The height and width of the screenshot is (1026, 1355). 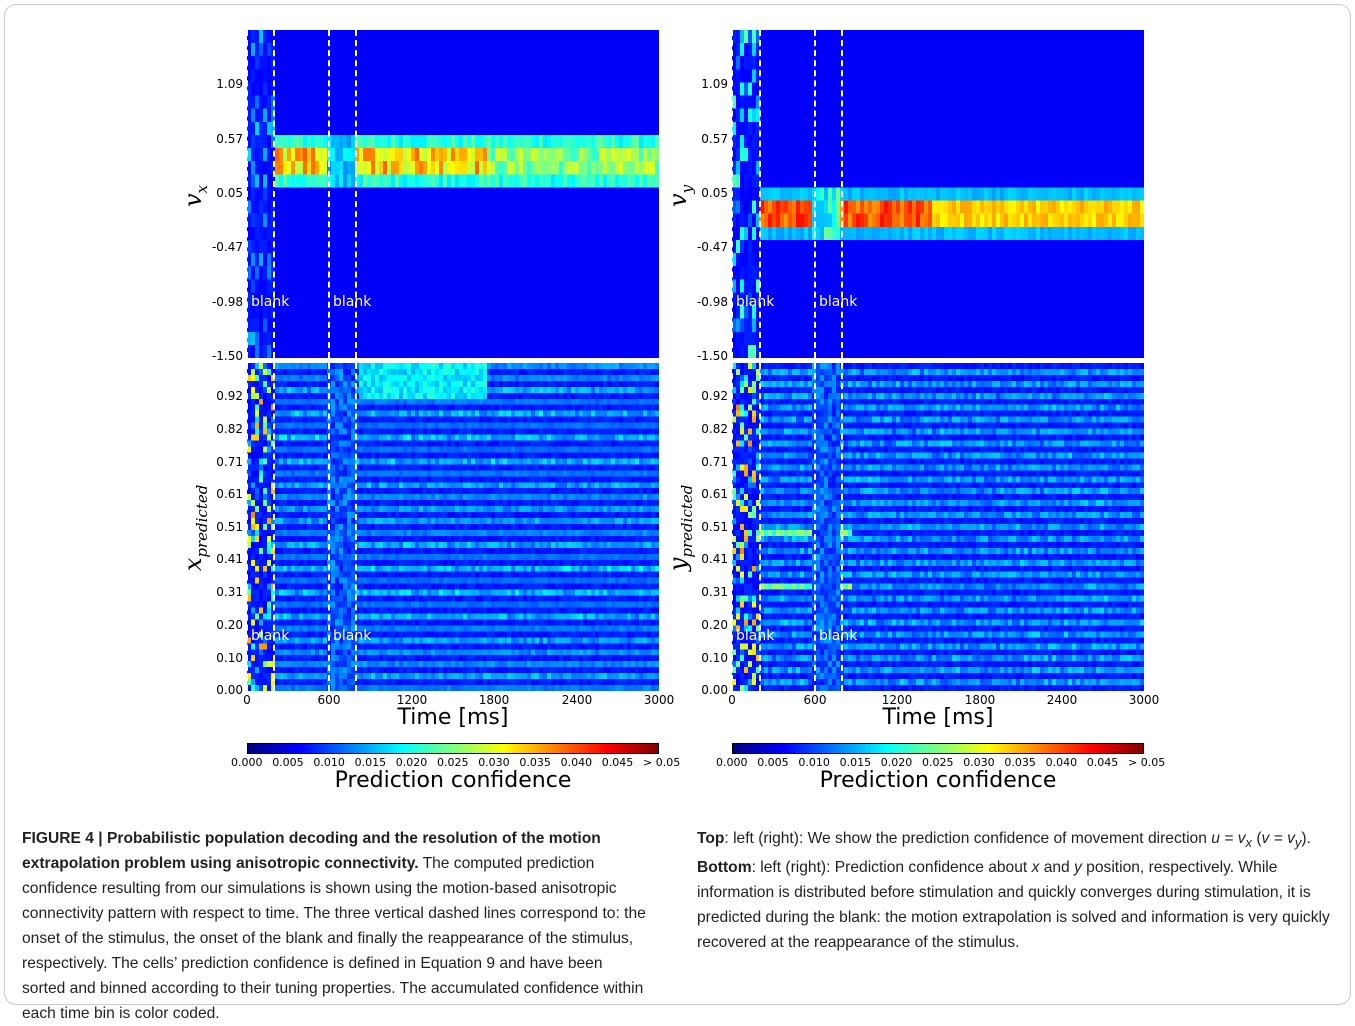 What do you see at coordinates (714, 559) in the screenshot?
I see `ytick-y-6: 0.41` at bounding box center [714, 559].